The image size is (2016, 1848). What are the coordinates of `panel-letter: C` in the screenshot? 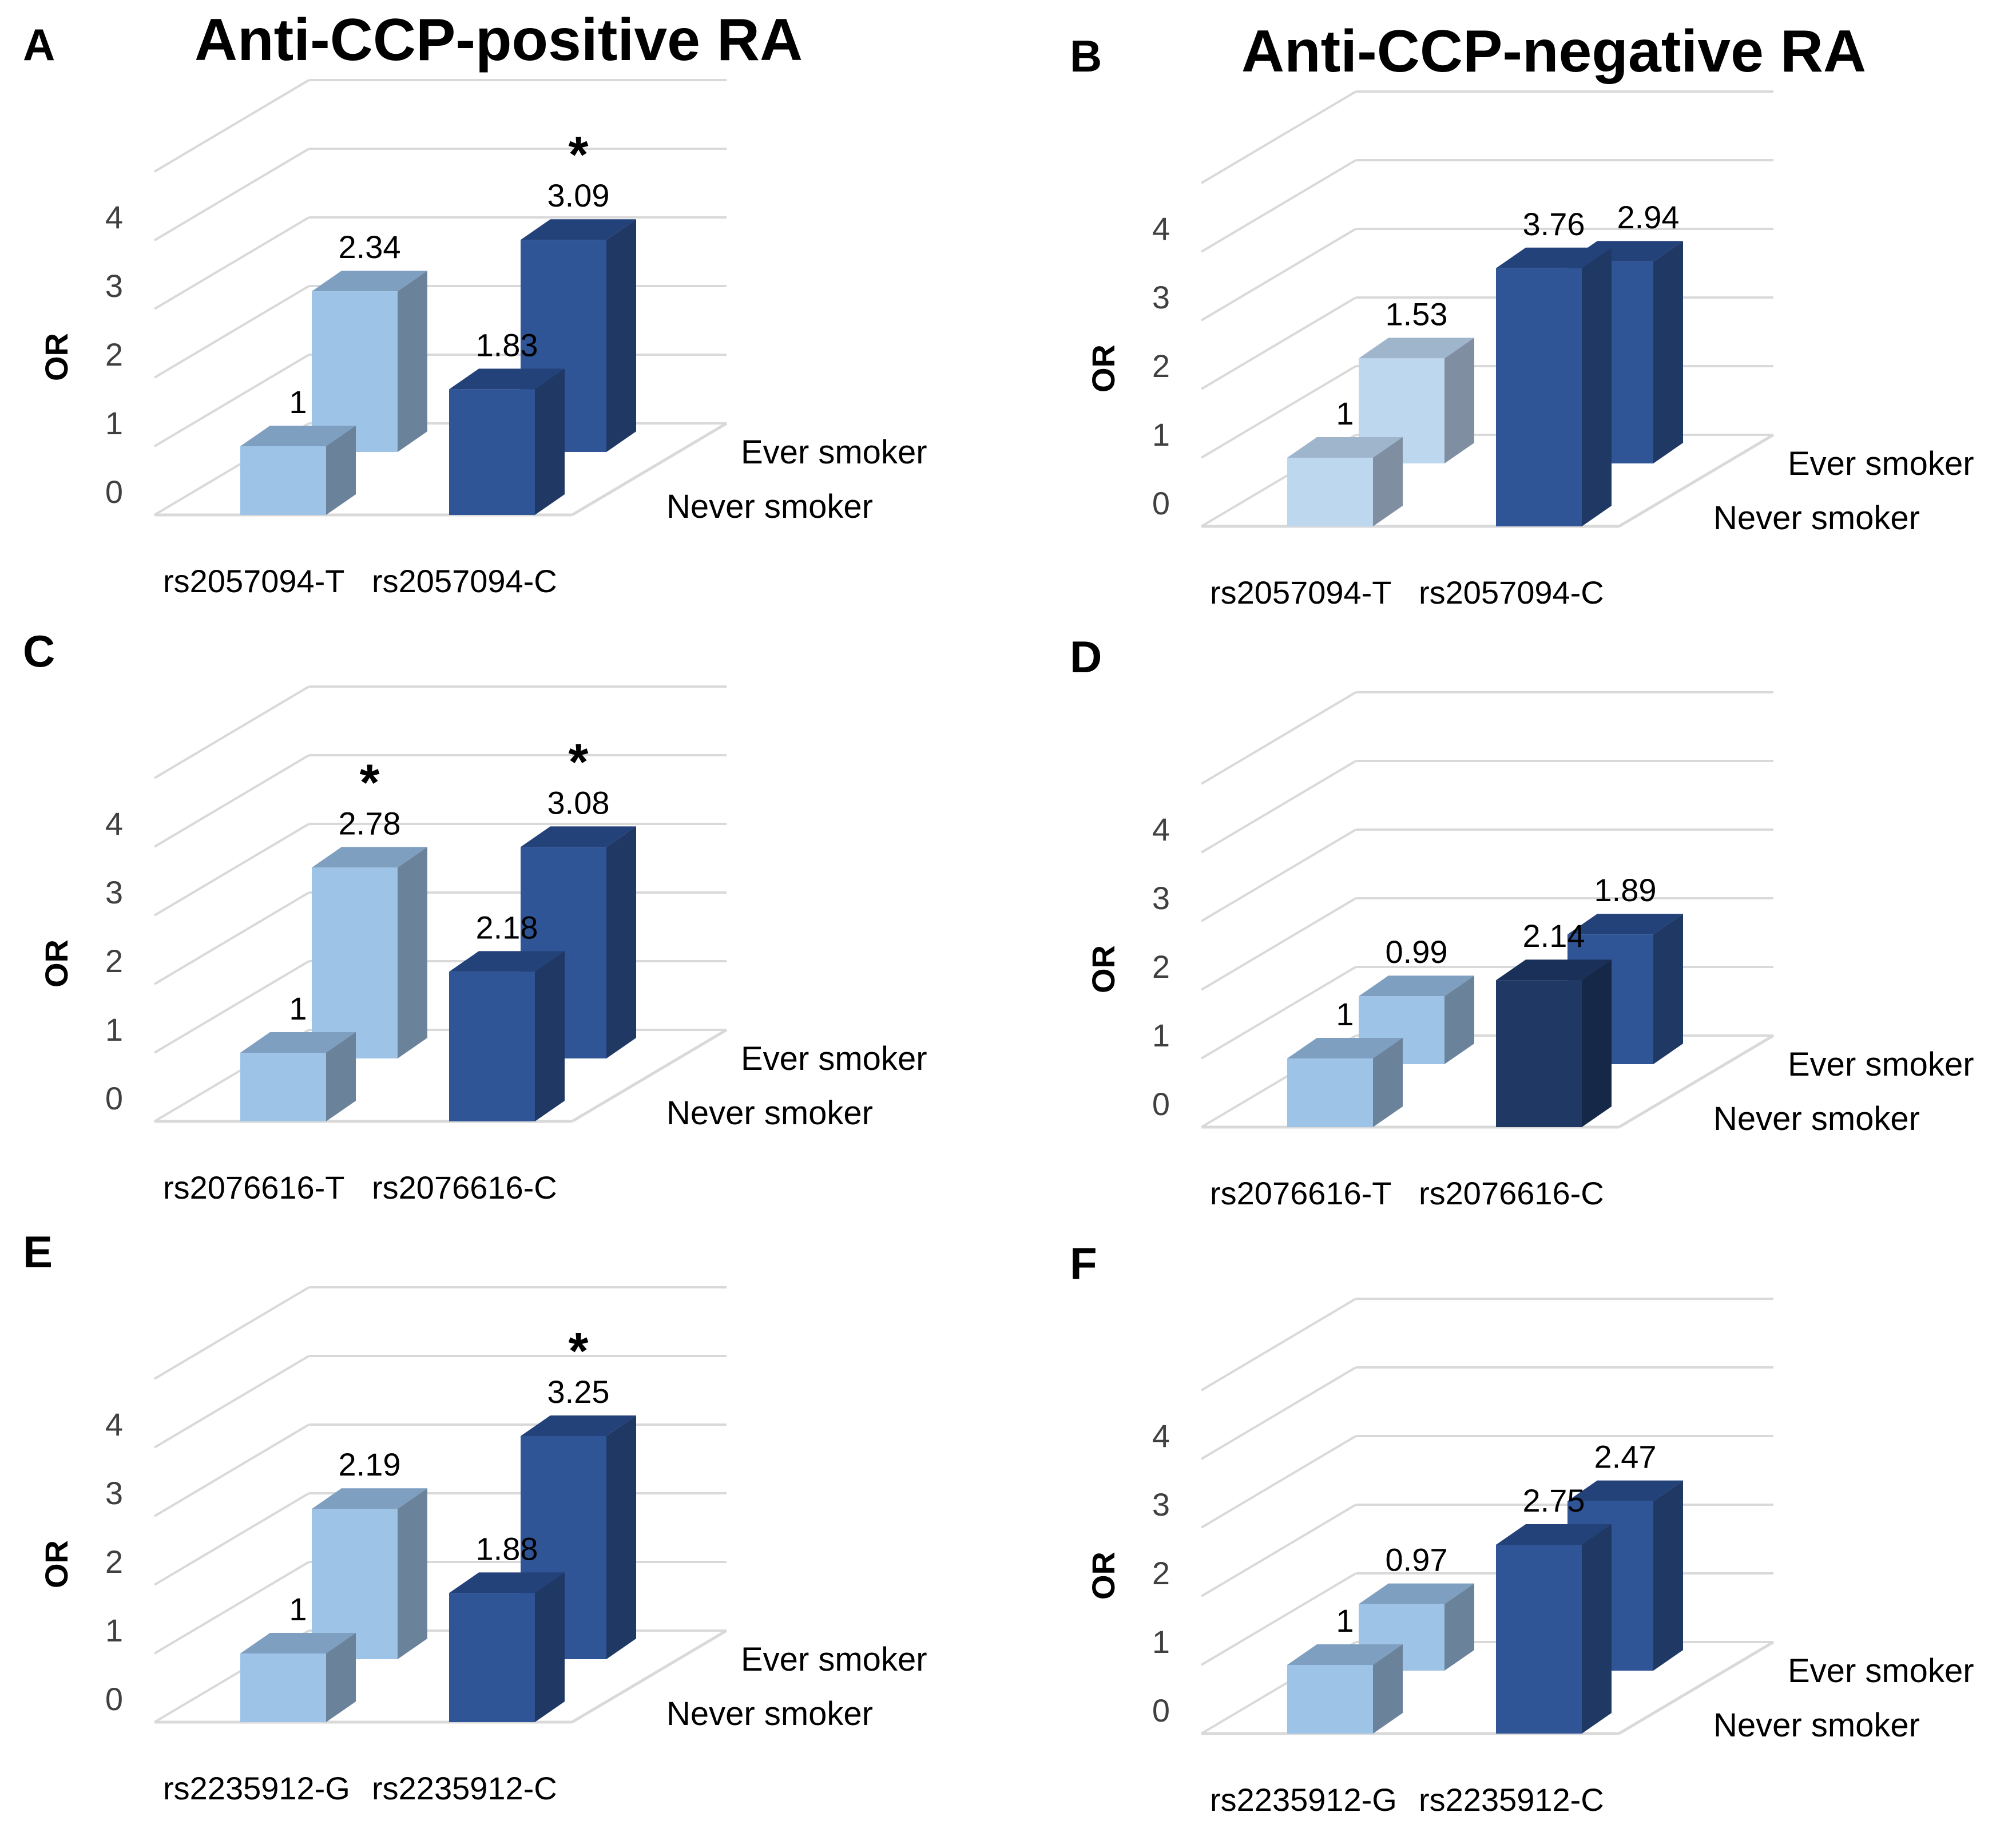 It's located at (39, 651).